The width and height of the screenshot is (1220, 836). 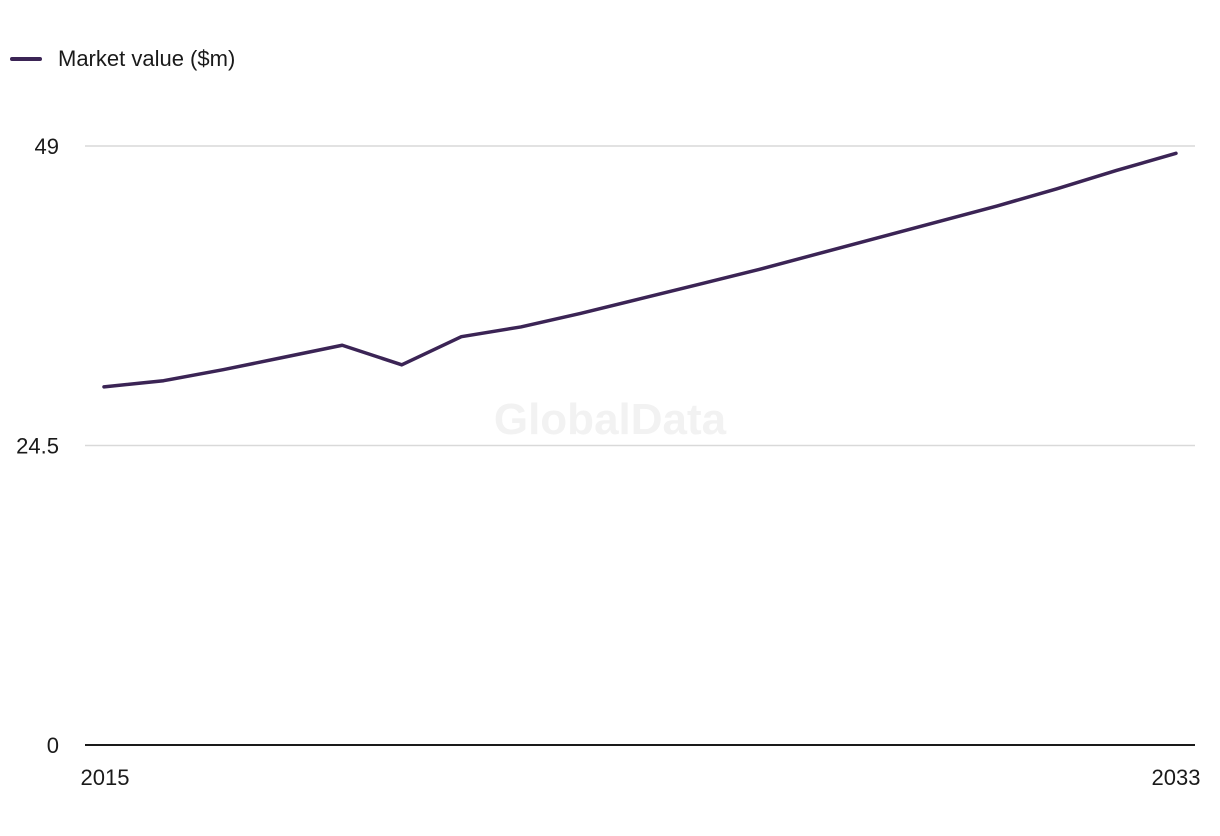 What do you see at coordinates (147, 58) in the screenshot?
I see `legend-label: Market value ($m)` at bounding box center [147, 58].